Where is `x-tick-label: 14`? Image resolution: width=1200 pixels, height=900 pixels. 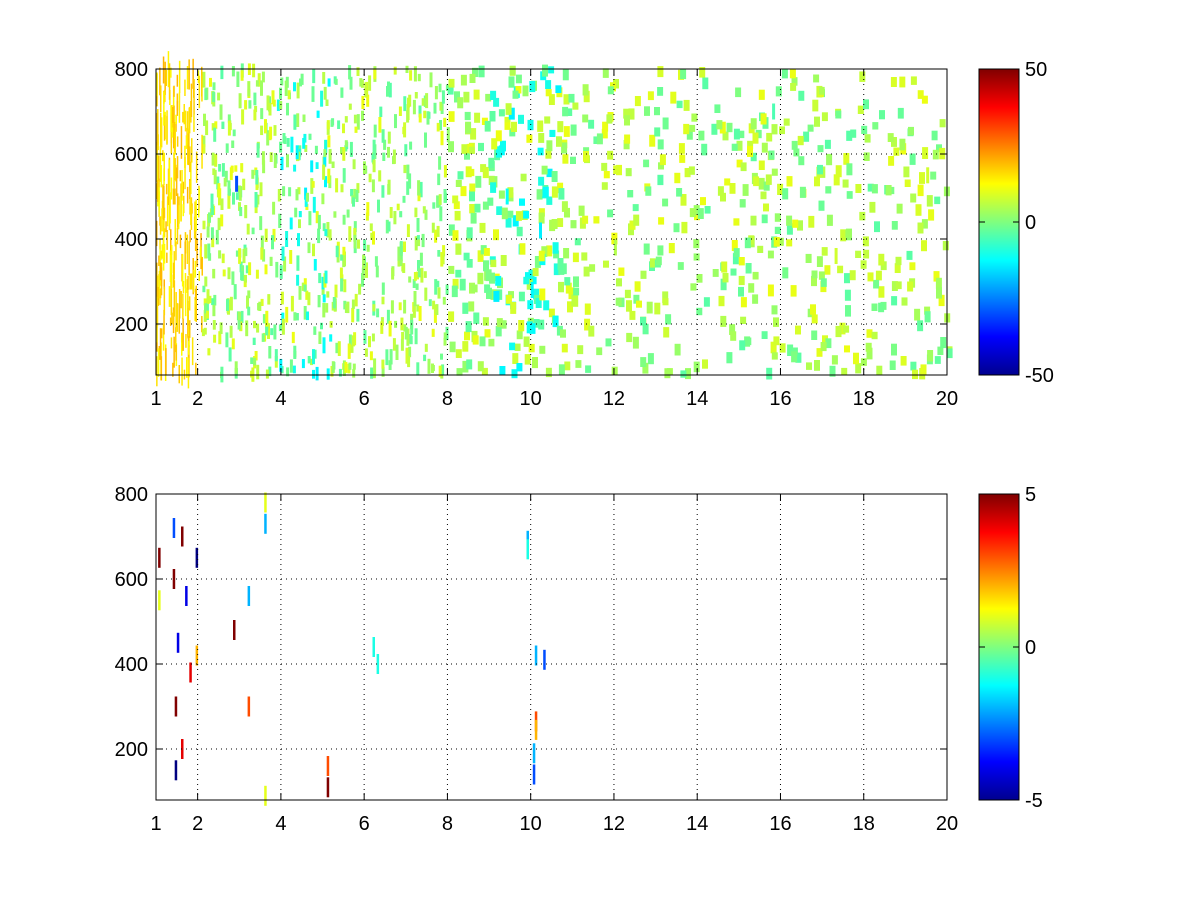 x-tick-label: 14 is located at coordinates (697, 824).